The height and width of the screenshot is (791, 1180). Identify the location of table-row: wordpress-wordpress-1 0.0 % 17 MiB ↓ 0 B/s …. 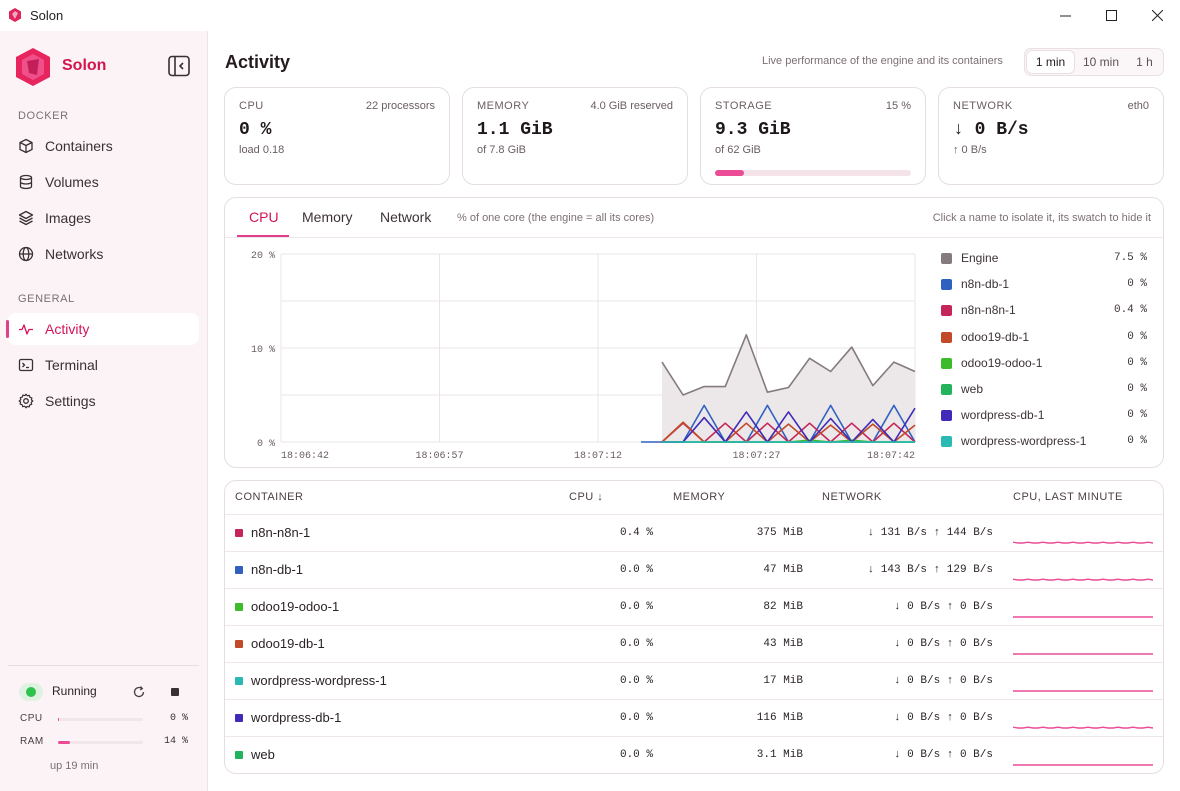
(694, 680).